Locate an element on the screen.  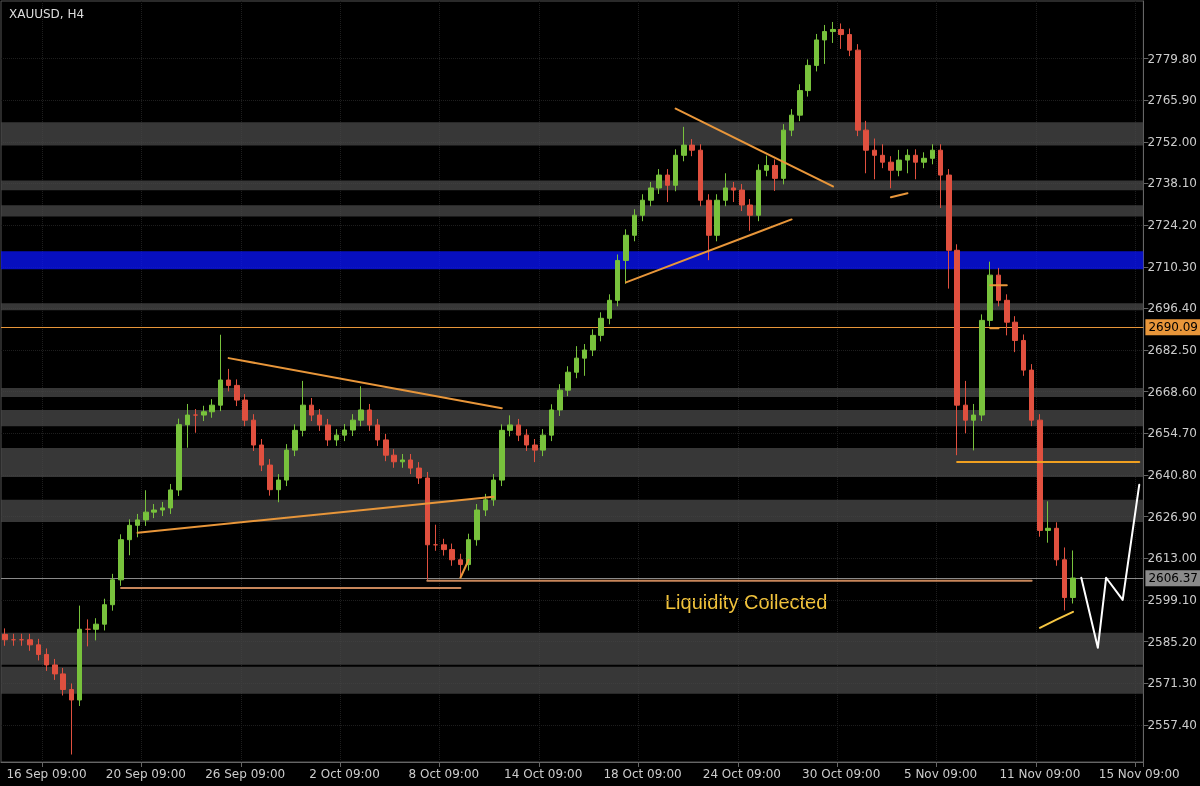
y-tick-label: 2668.60 is located at coordinates (1172, 391).